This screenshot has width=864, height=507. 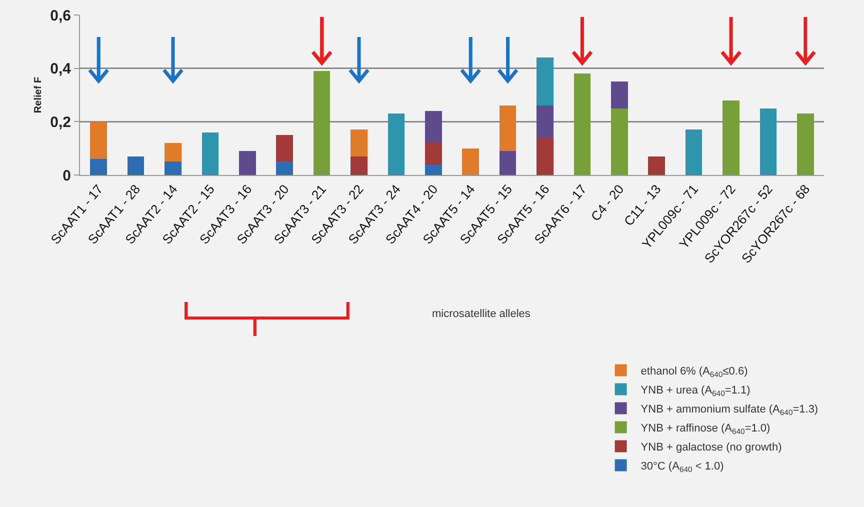 What do you see at coordinates (711, 448) in the screenshot?
I see `legend-label: YNB + galactose (no growth)` at bounding box center [711, 448].